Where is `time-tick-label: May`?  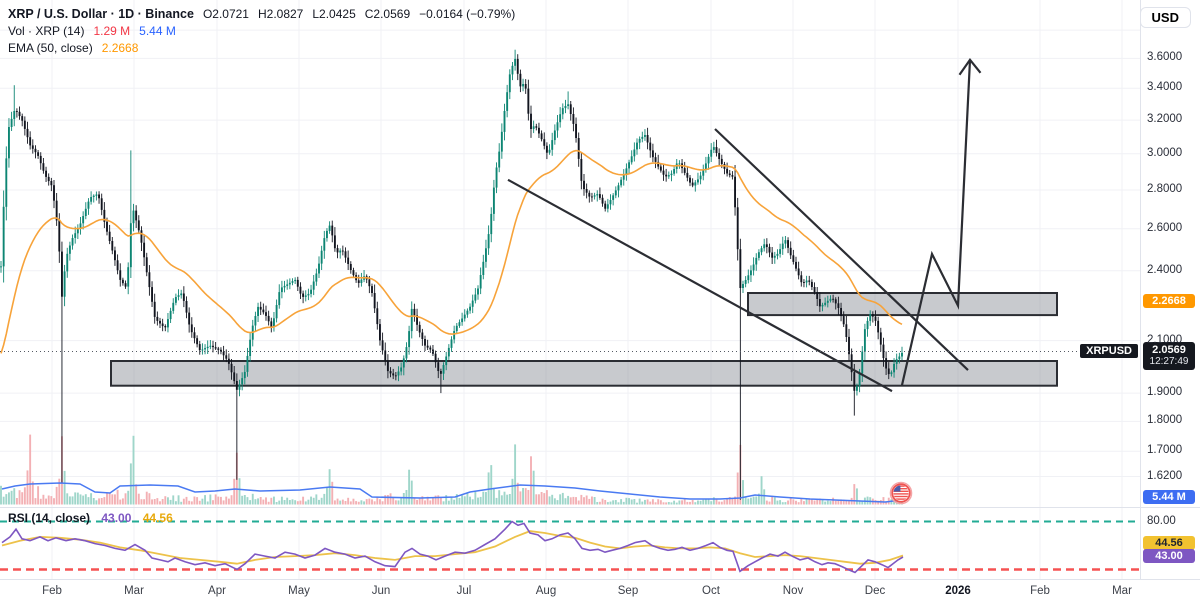 time-tick-label: May is located at coordinates (299, 591).